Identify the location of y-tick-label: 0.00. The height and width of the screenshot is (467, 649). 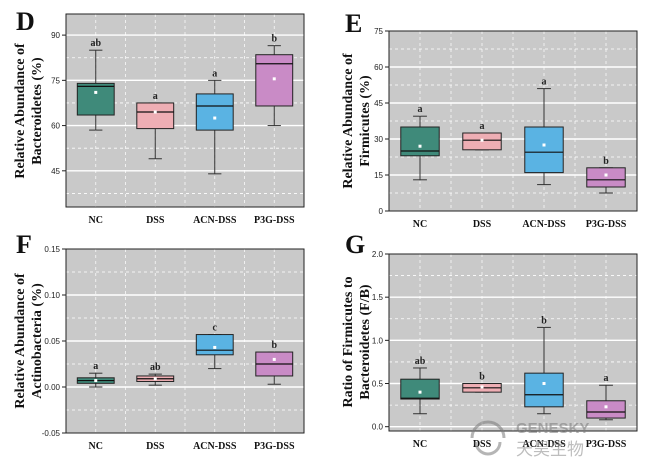
(52, 387).